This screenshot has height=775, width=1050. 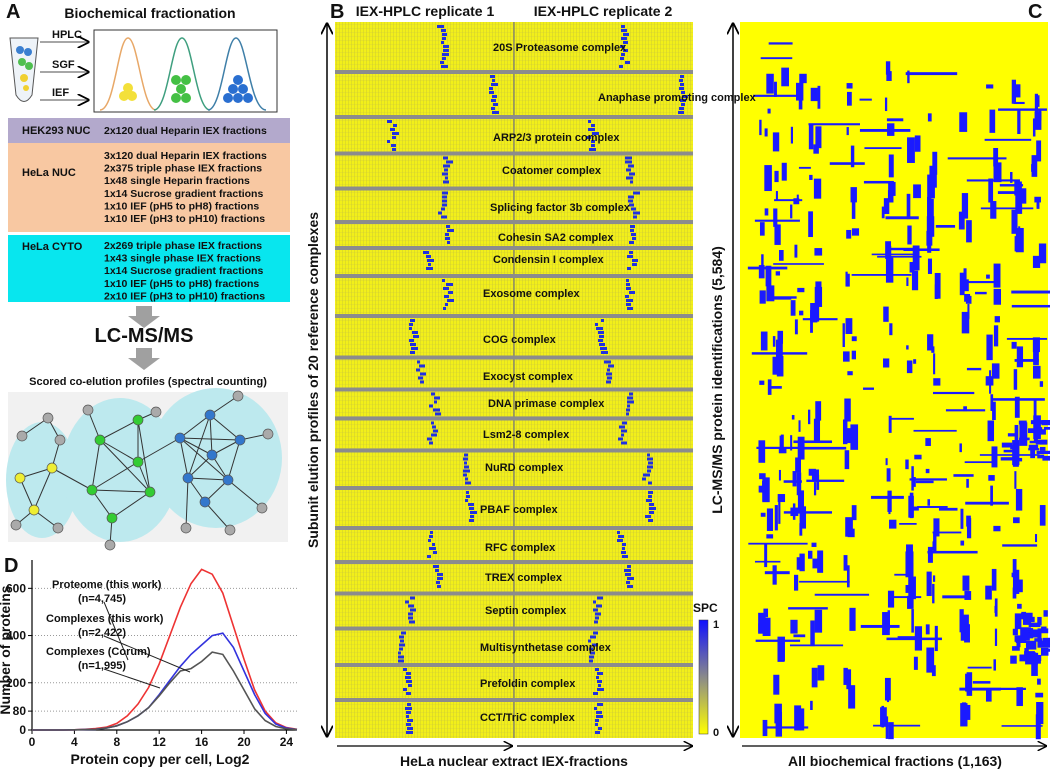 I want to click on fraction-text: 2x375 triple phase IEX fractions, so click(x=183, y=169).